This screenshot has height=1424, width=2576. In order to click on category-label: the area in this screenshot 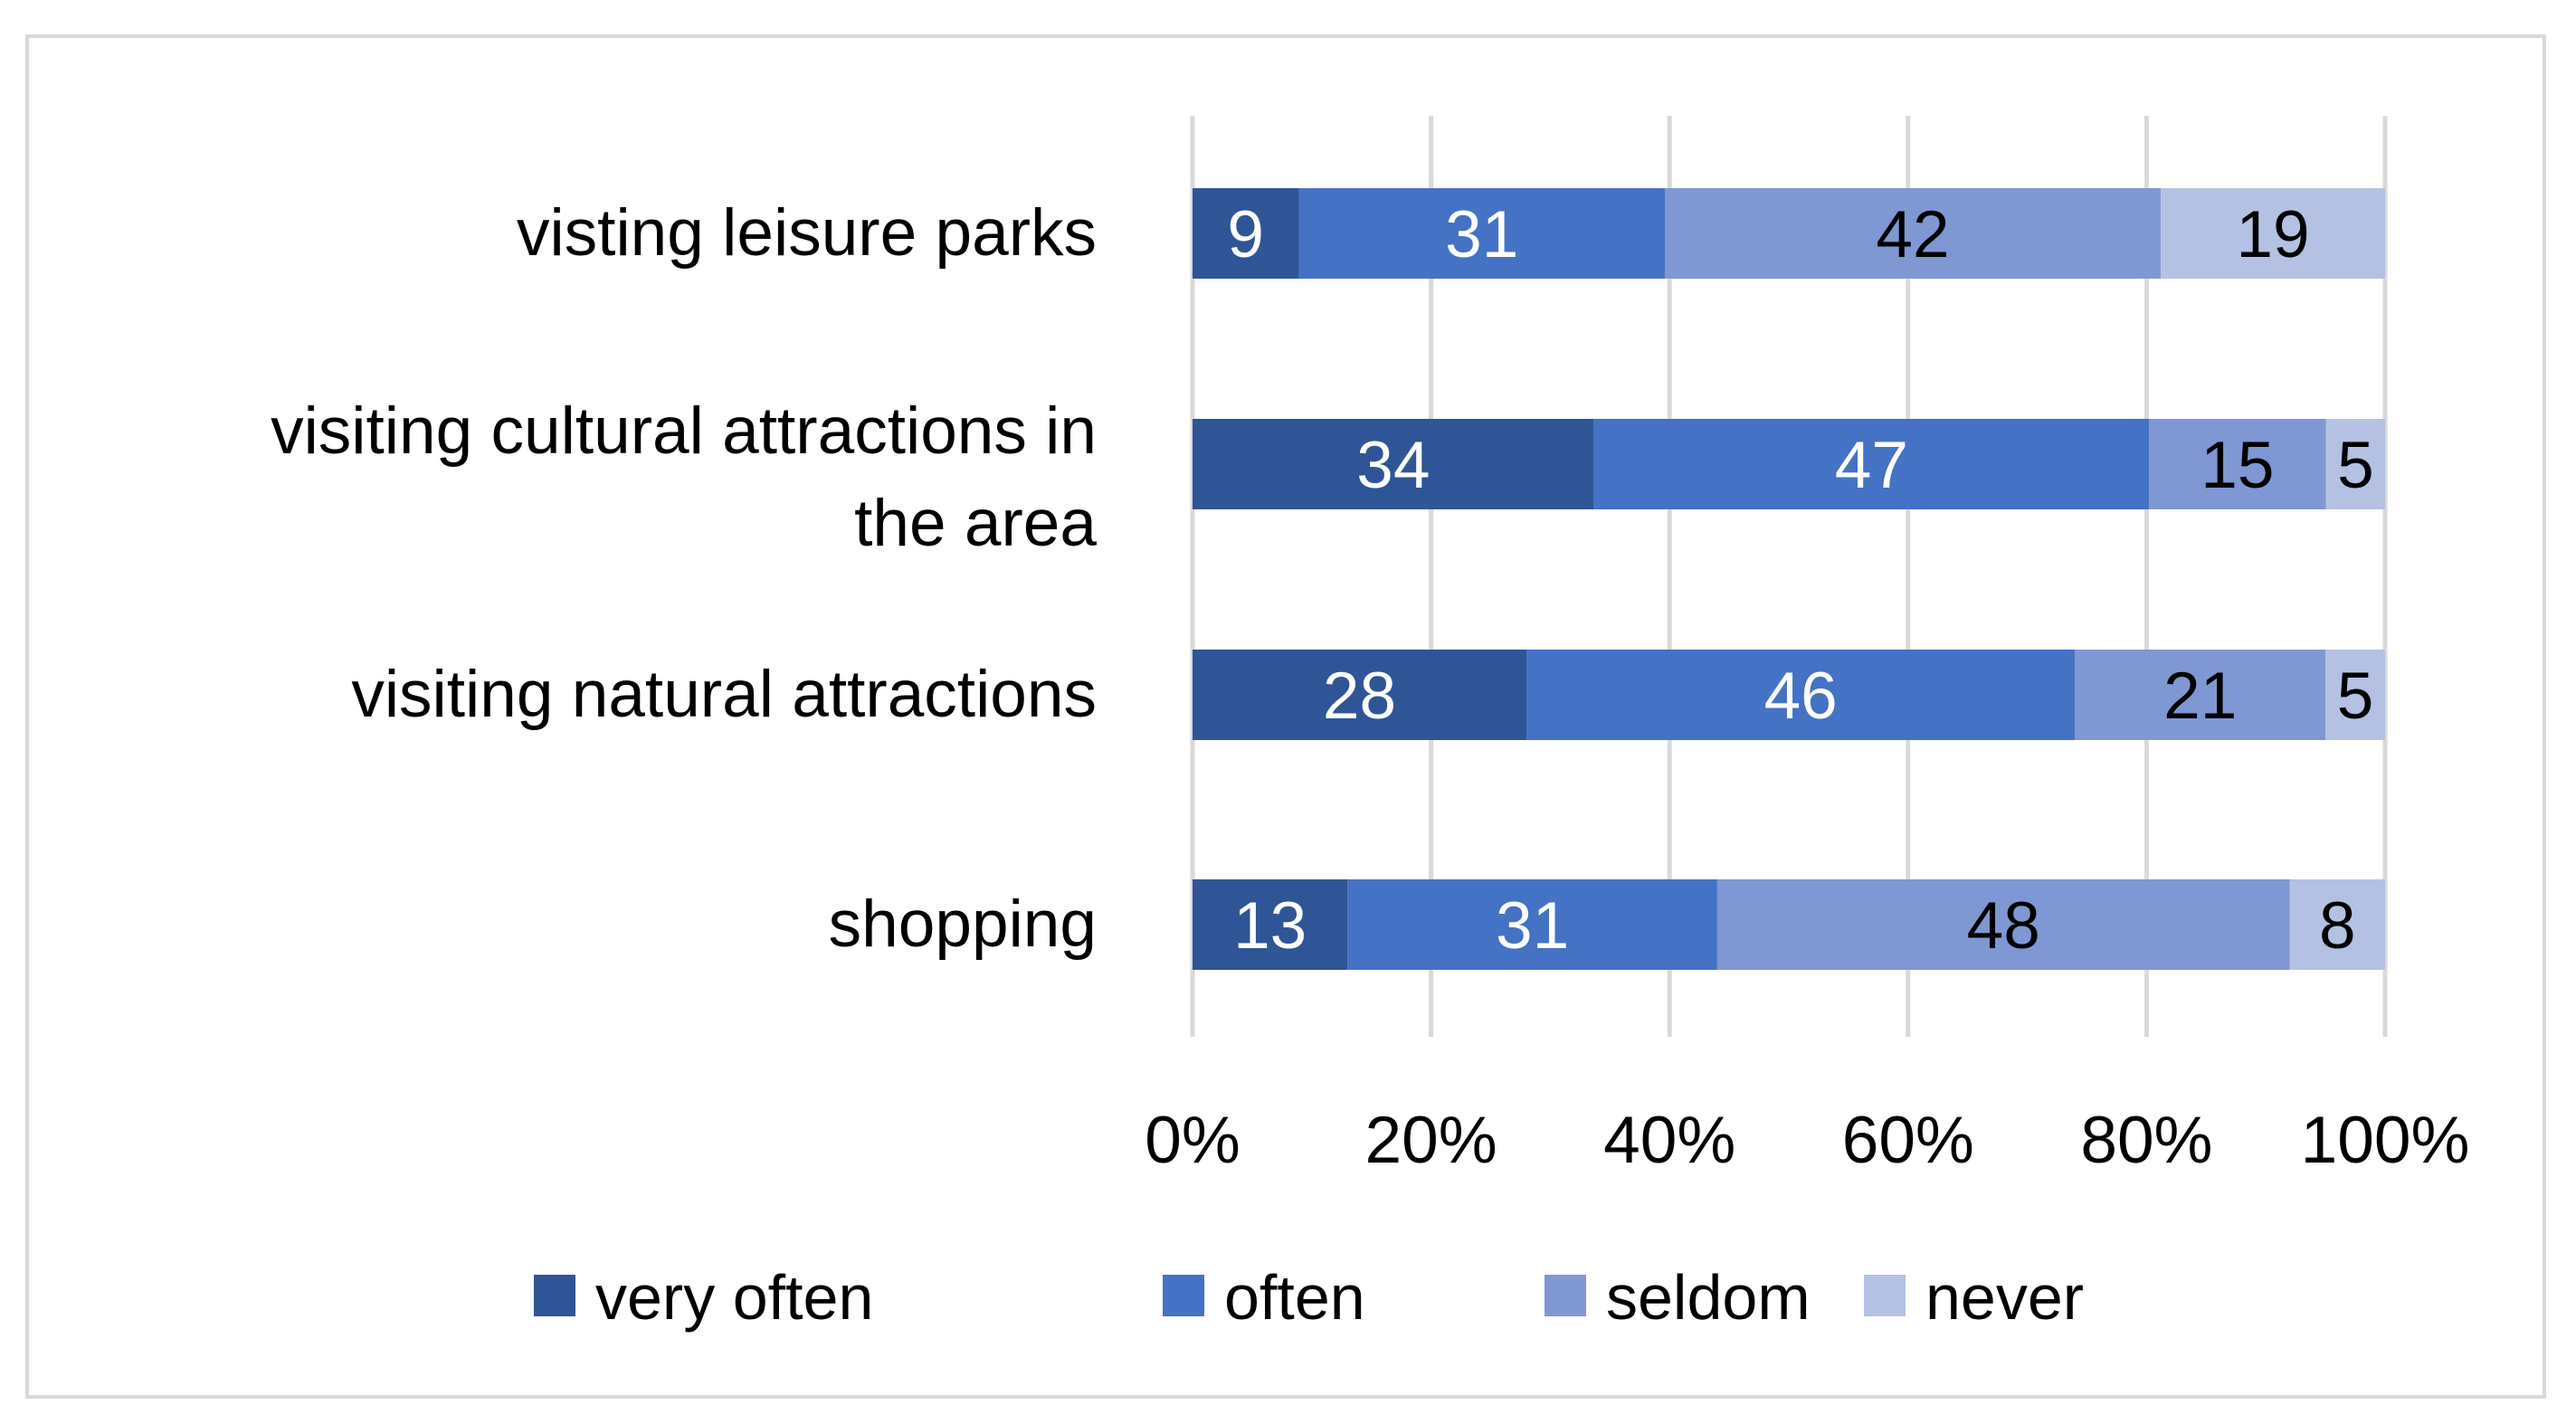, I will do `click(976, 523)`.